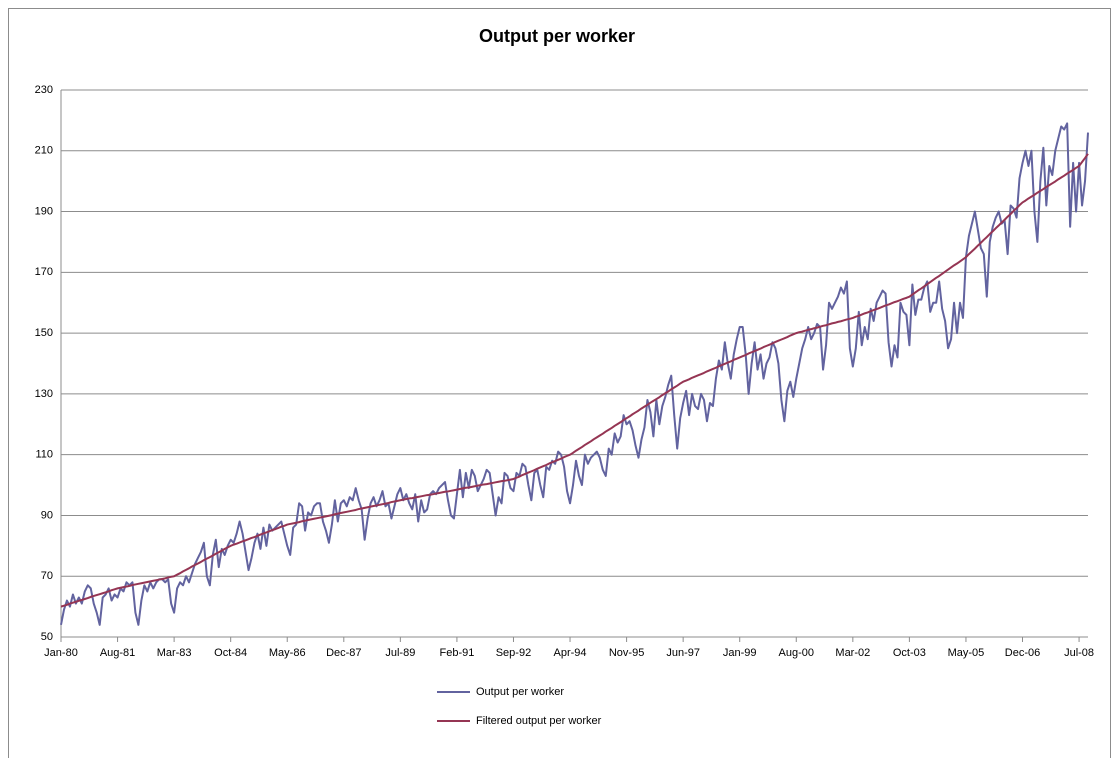  Describe the element at coordinates (852, 653) in the screenshot. I see `x-tick-label: Mar-02` at that location.